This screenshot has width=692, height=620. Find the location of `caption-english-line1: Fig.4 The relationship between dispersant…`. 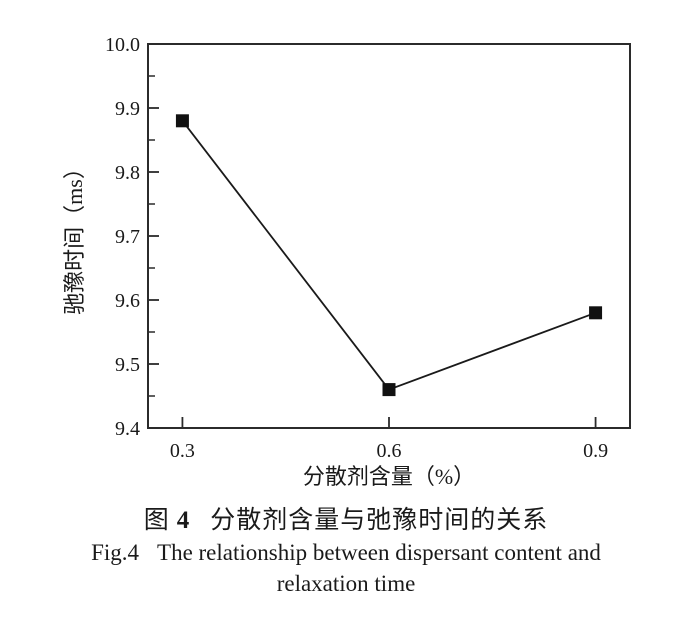

caption-english-line1: Fig.4 The relationship between dispersant… is located at coordinates (346, 553).